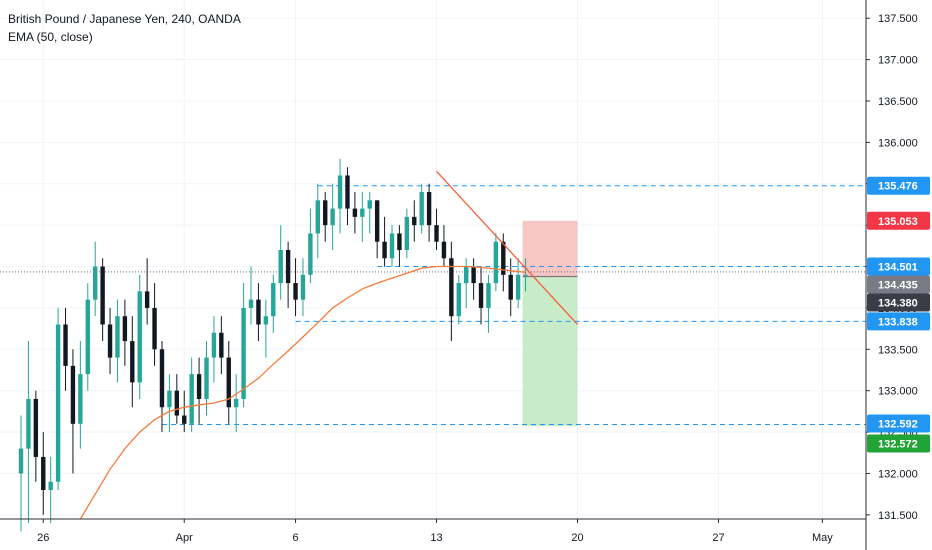 The height and width of the screenshot is (550, 932). I want to click on time-tick-label: 13, so click(436, 538).